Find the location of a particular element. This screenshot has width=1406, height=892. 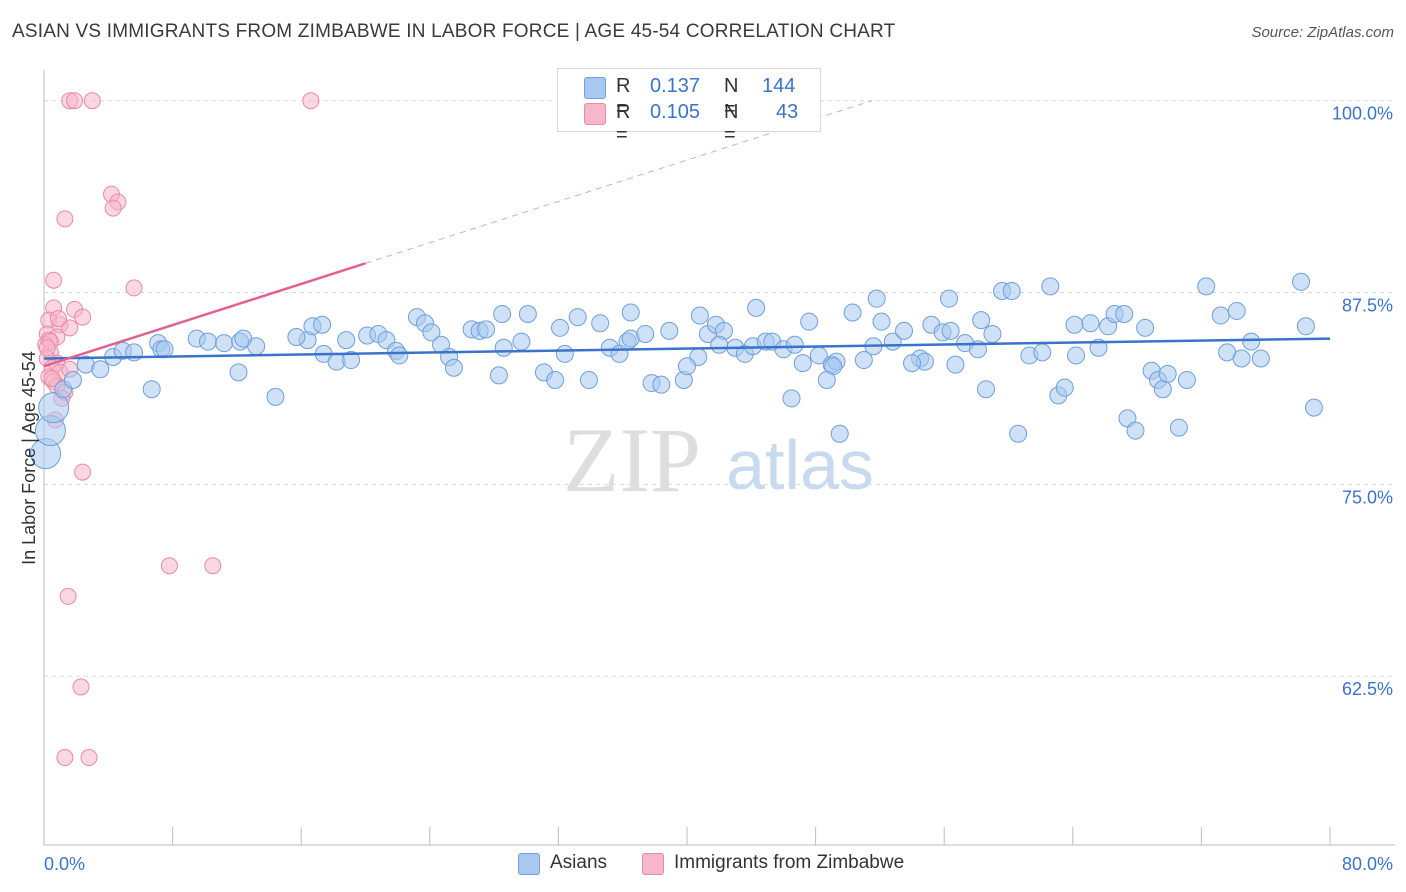

x-tick-label: 80.0% is located at coordinates (1367, 864).